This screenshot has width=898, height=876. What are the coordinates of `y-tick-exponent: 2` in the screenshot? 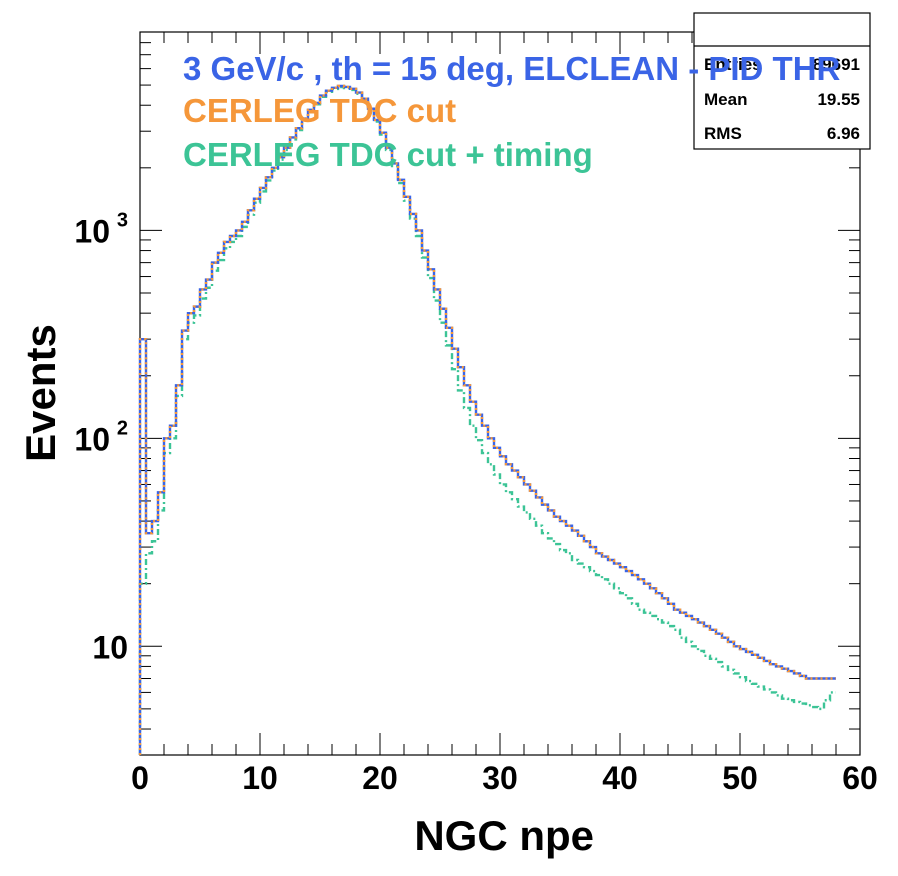 It's located at (122, 428).